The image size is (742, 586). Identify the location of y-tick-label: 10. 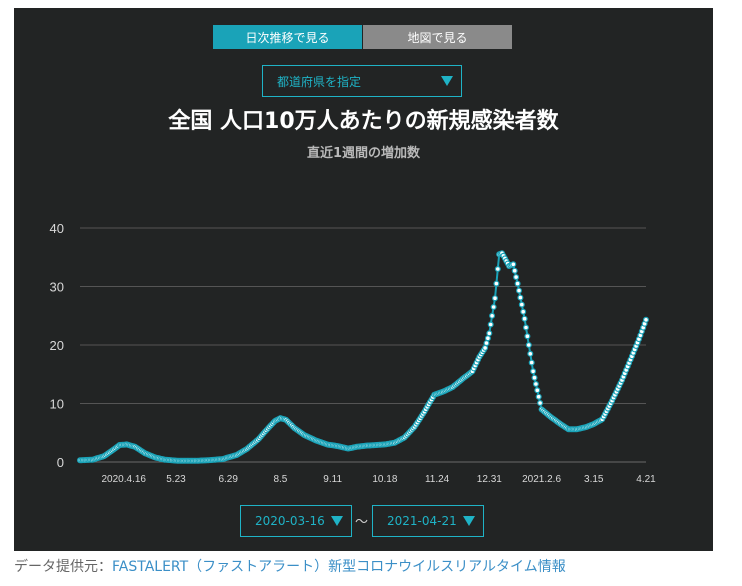
(57, 404).